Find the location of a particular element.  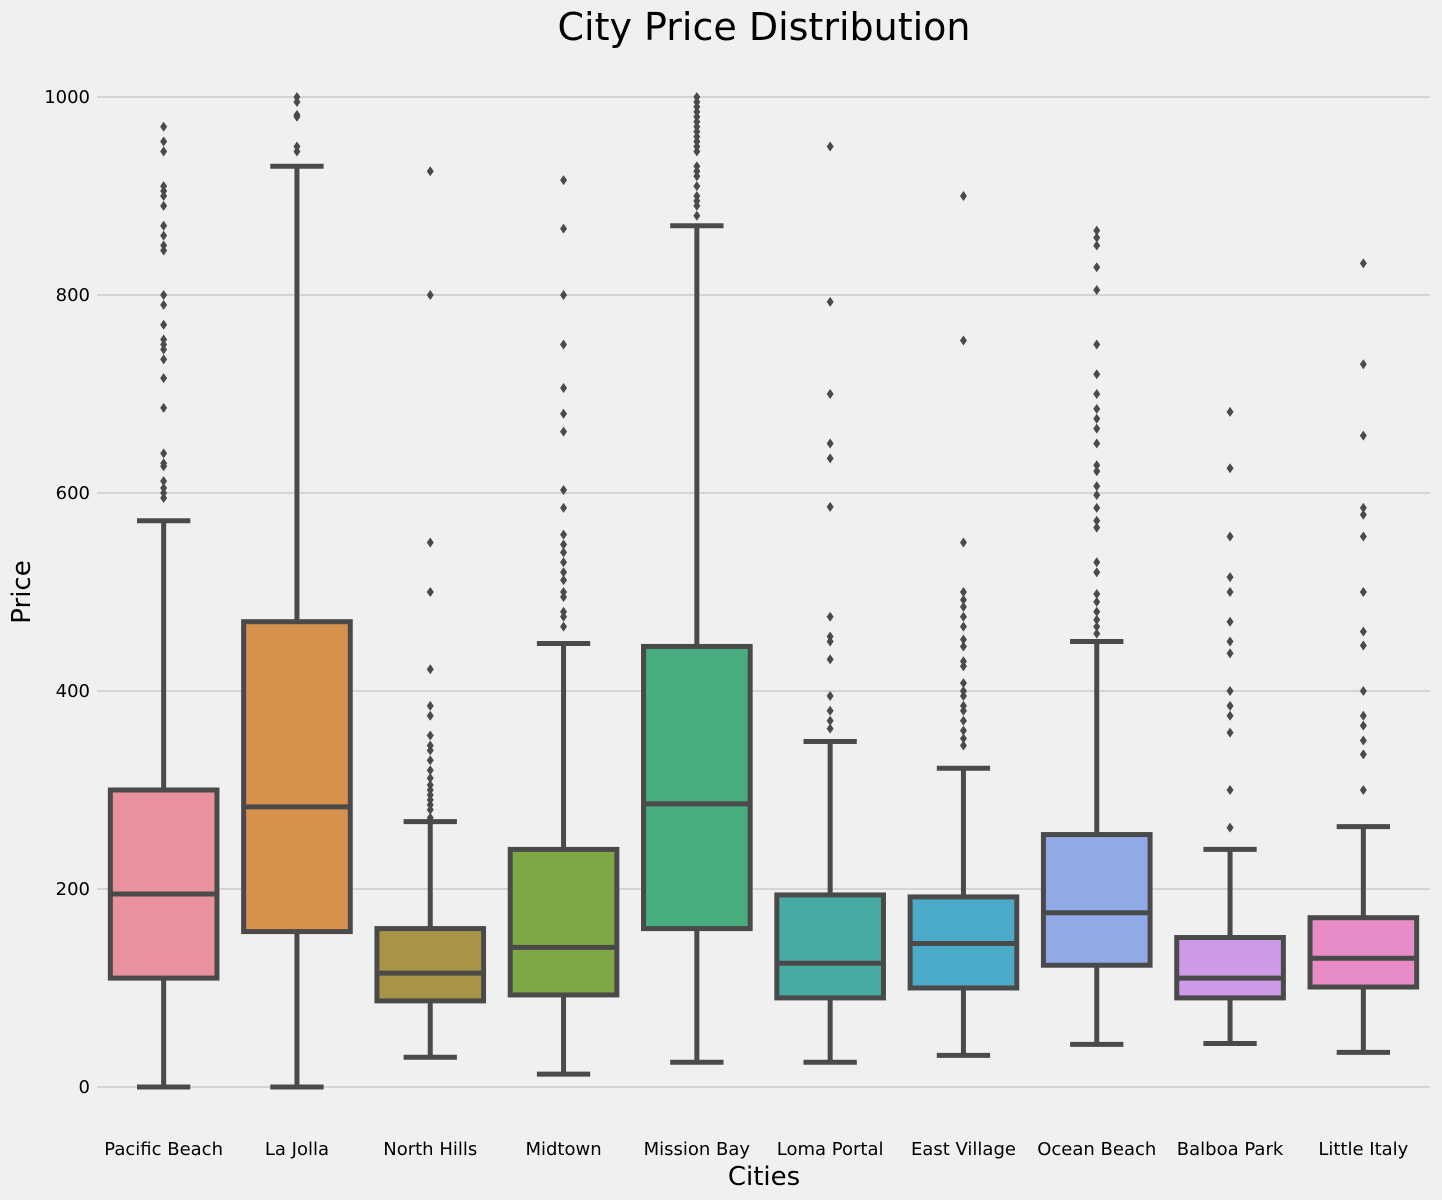

x-tick-label: North Hills is located at coordinates (430, 1149).